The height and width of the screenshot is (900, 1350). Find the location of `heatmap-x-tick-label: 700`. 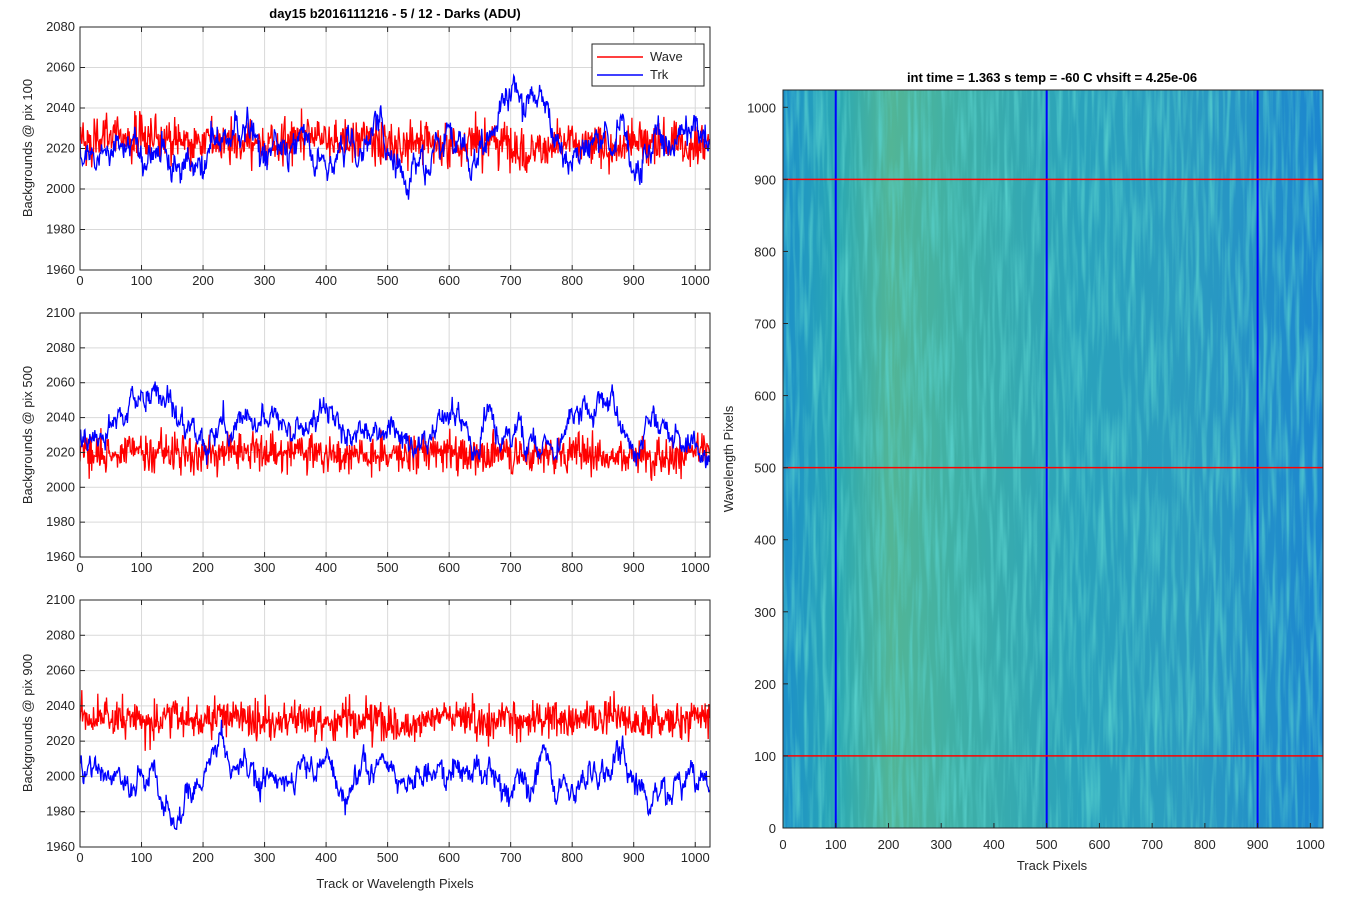

heatmap-x-tick-label: 700 is located at coordinates (1152, 844).